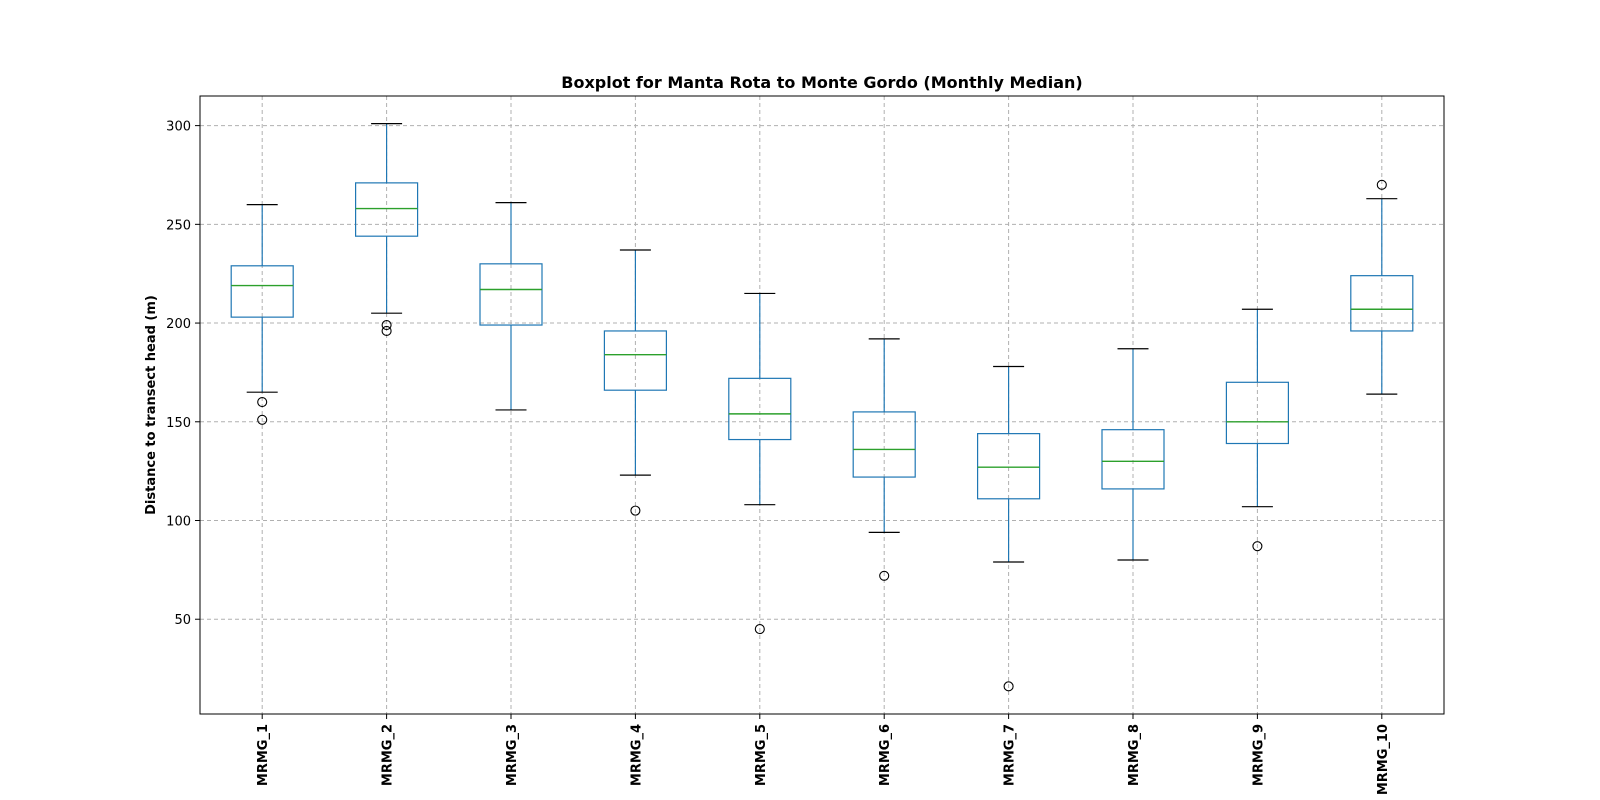 The height and width of the screenshot is (800, 1600). I want to click on y-tick-label: 250, so click(178, 225).